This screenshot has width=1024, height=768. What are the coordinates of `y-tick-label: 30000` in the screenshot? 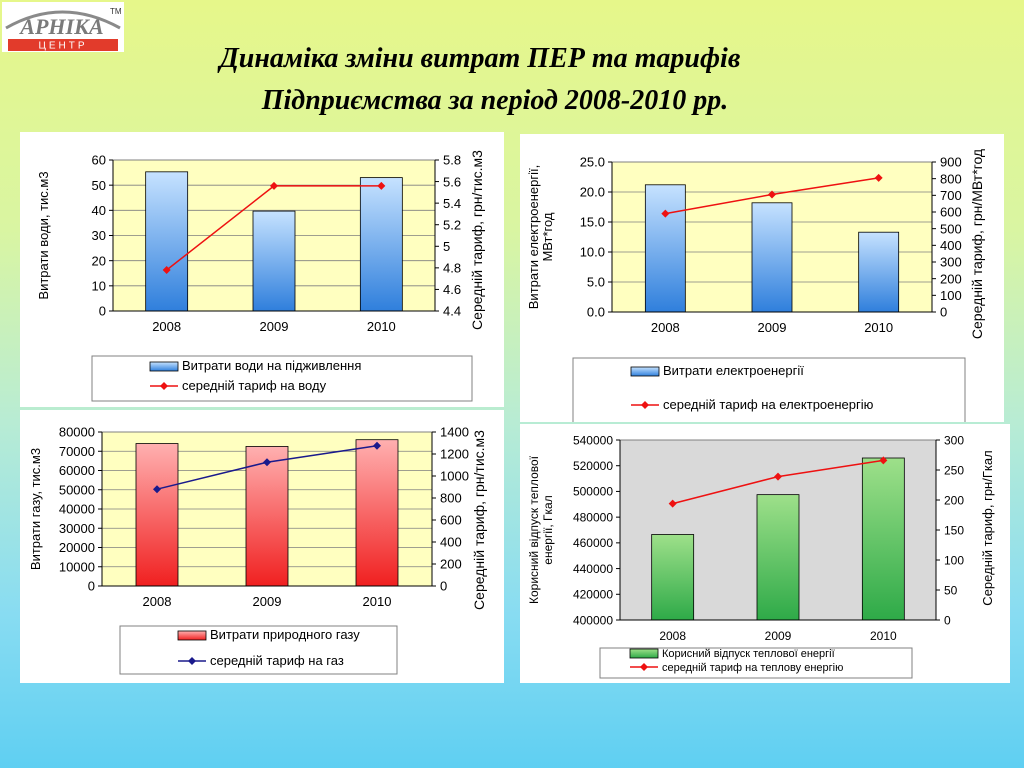 It's located at (77, 528).